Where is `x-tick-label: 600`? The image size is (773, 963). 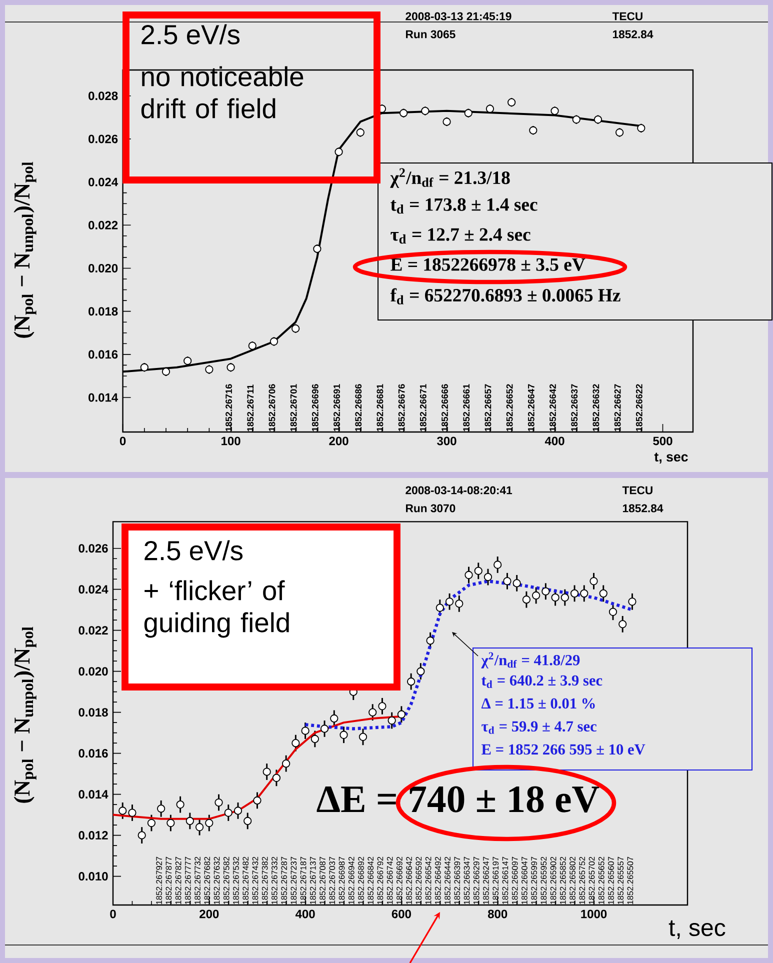
x-tick-label: 600 is located at coordinates (401, 914).